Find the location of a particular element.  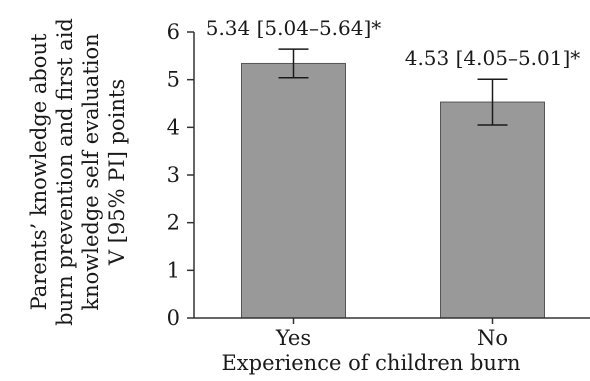

y-axis-title-line-4: V [95% PI] points is located at coordinates (117, 172).